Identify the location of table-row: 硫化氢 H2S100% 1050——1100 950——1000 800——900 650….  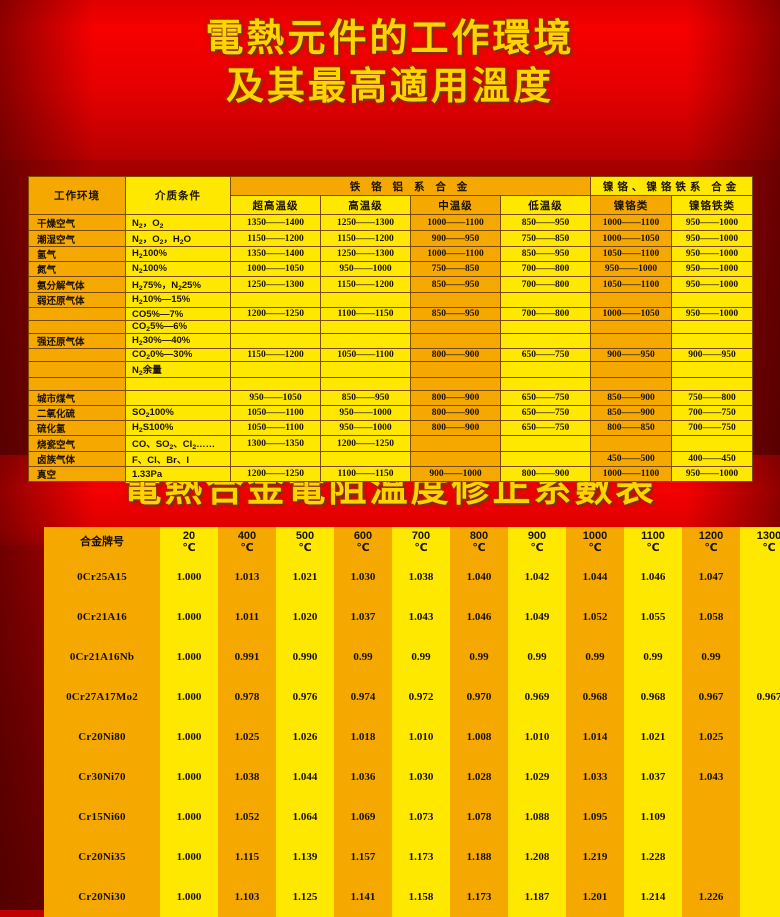
(391, 428).